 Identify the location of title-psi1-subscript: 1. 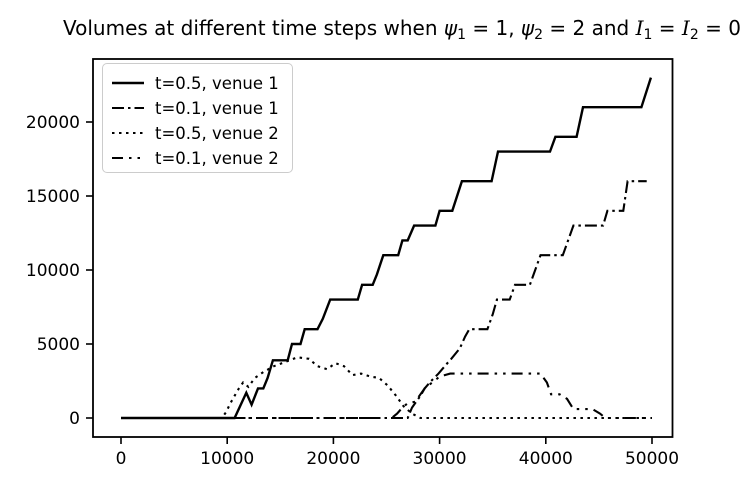
(461, 35).